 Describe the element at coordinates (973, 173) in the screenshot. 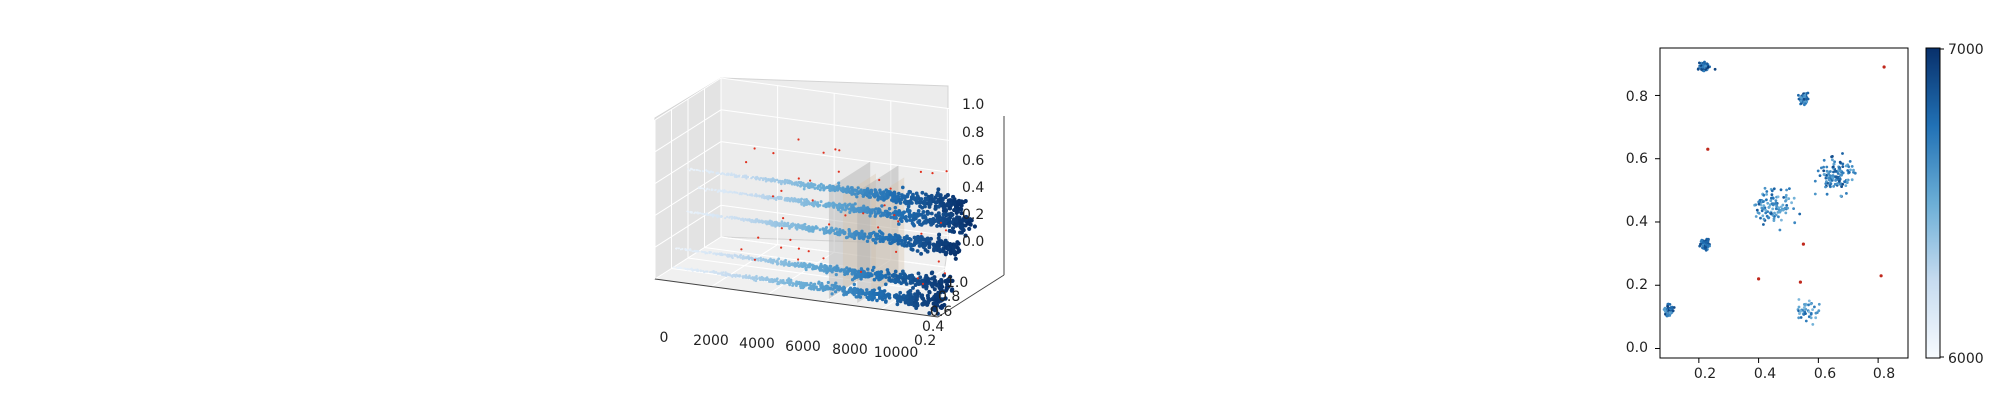

I see `z-axis-3d: 0.0 0.2 0.4 0.6 0.8 1.0` at that location.